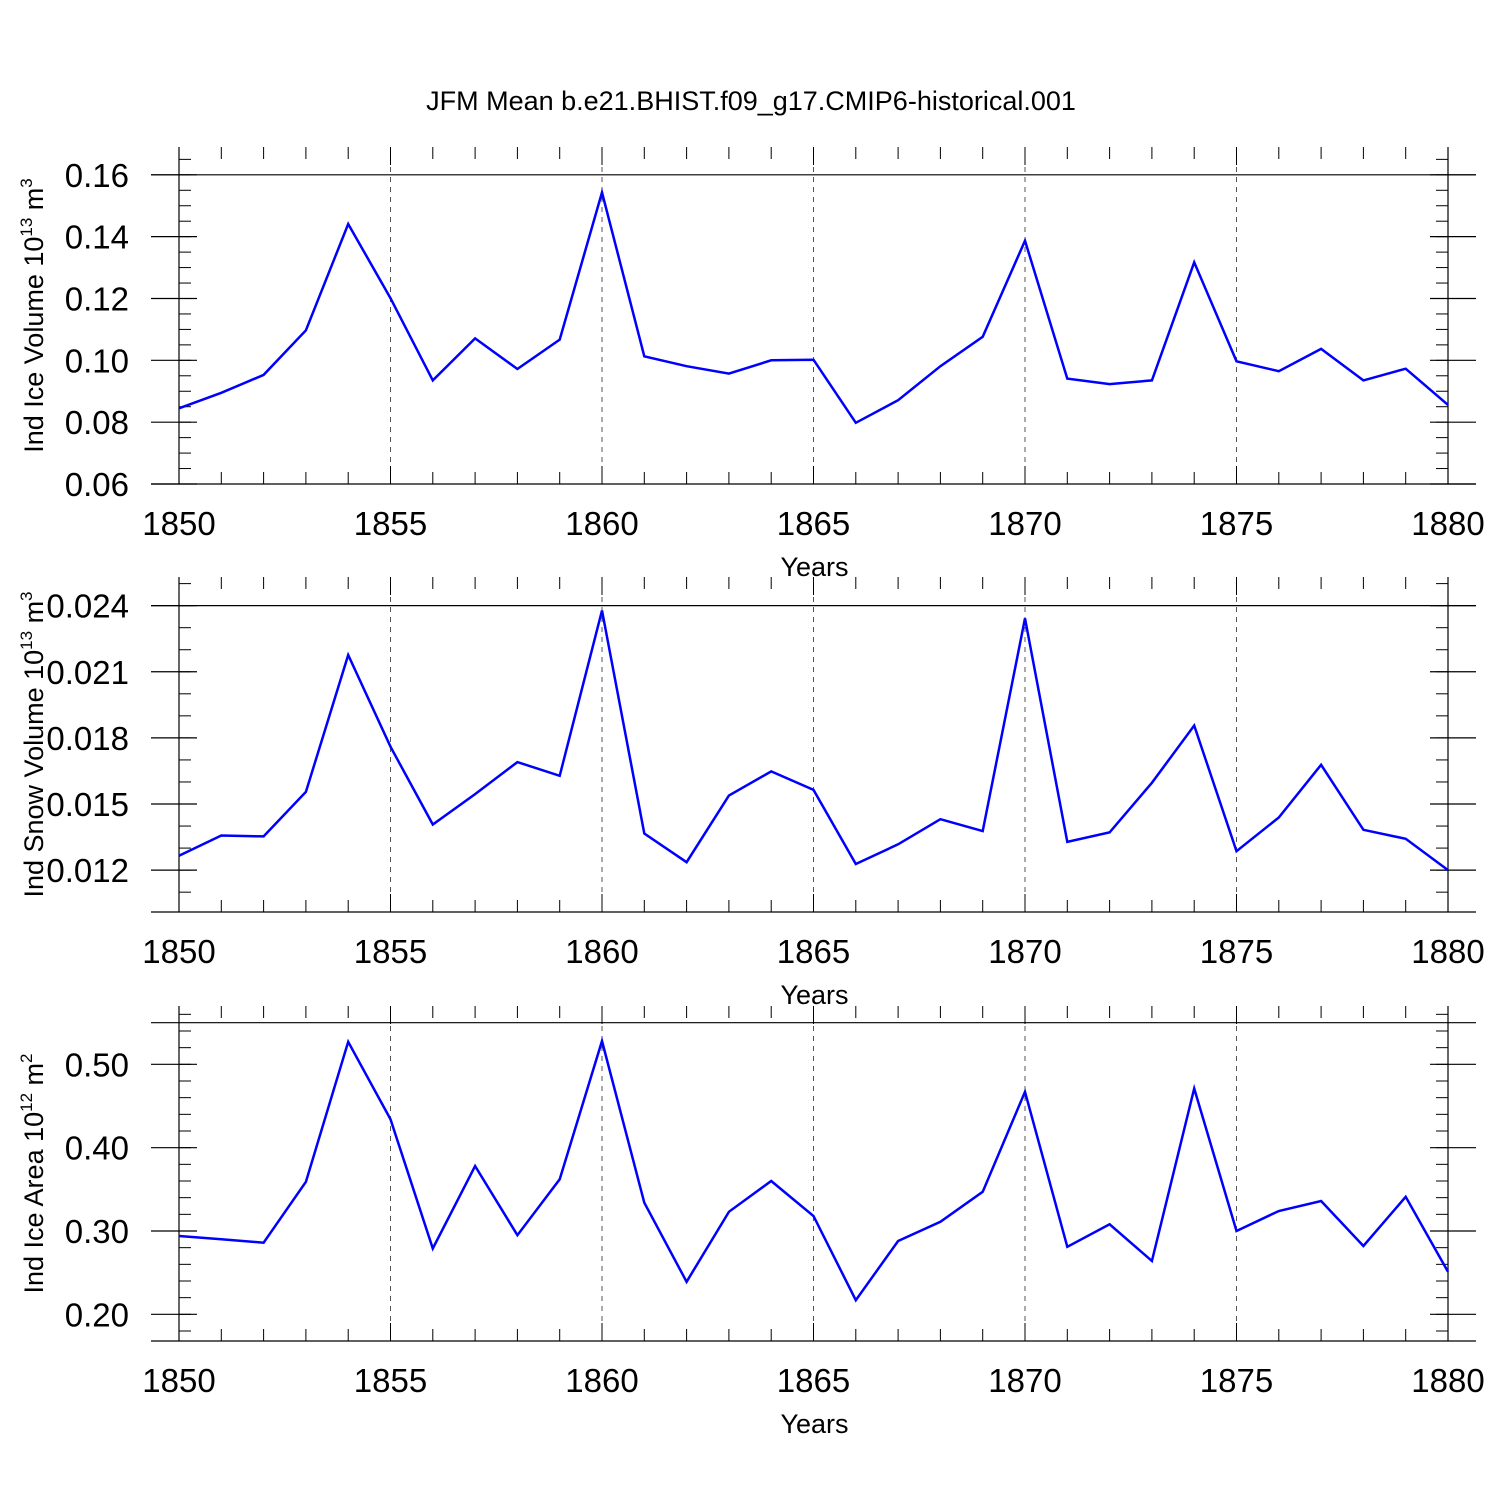 This screenshot has height=1500, width=1500. Describe the element at coordinates (97, 1148) in the screenshot. I see `y-tick-label: 0.40` at that location.